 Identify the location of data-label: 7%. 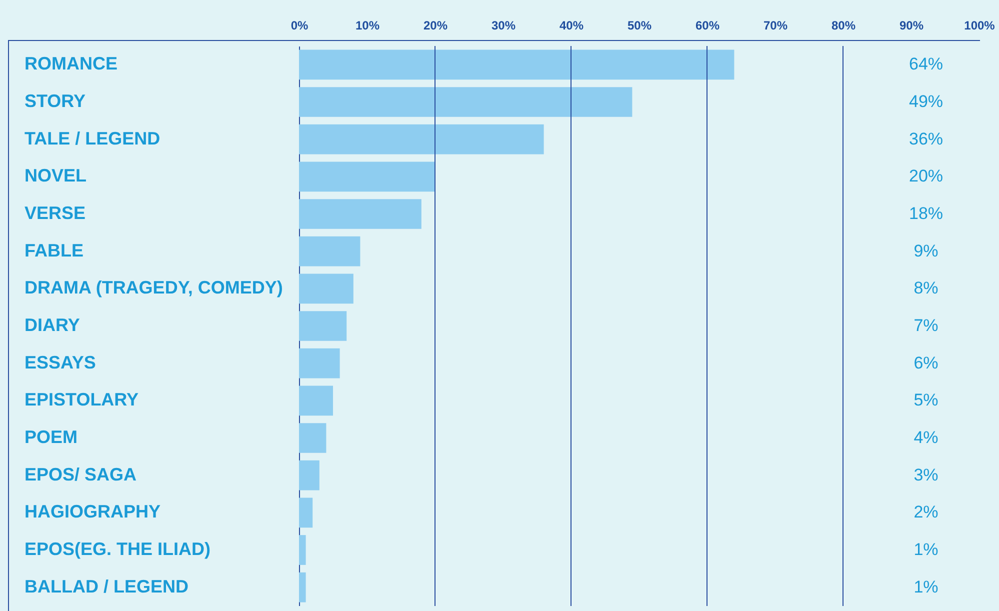
(926, 325).